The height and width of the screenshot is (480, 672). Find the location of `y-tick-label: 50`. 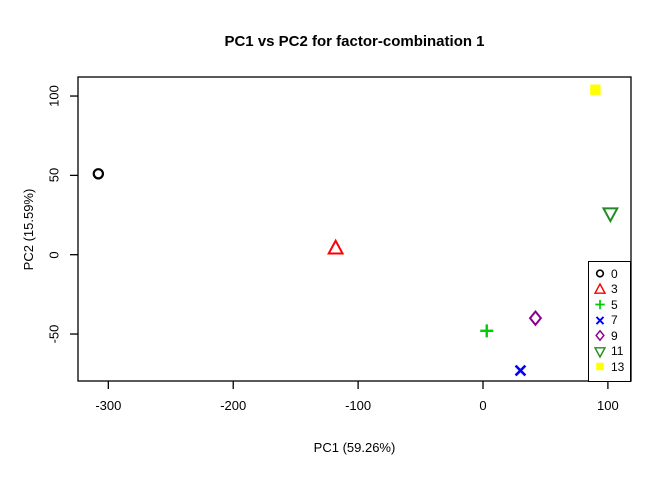

y-tick-label: 50 is located at coordinates (54, 175).